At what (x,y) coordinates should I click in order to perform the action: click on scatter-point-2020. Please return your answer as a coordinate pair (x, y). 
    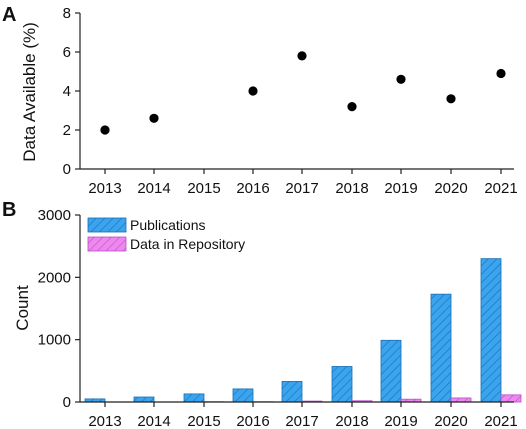
    Looking at the image, I should click on (451, 99).